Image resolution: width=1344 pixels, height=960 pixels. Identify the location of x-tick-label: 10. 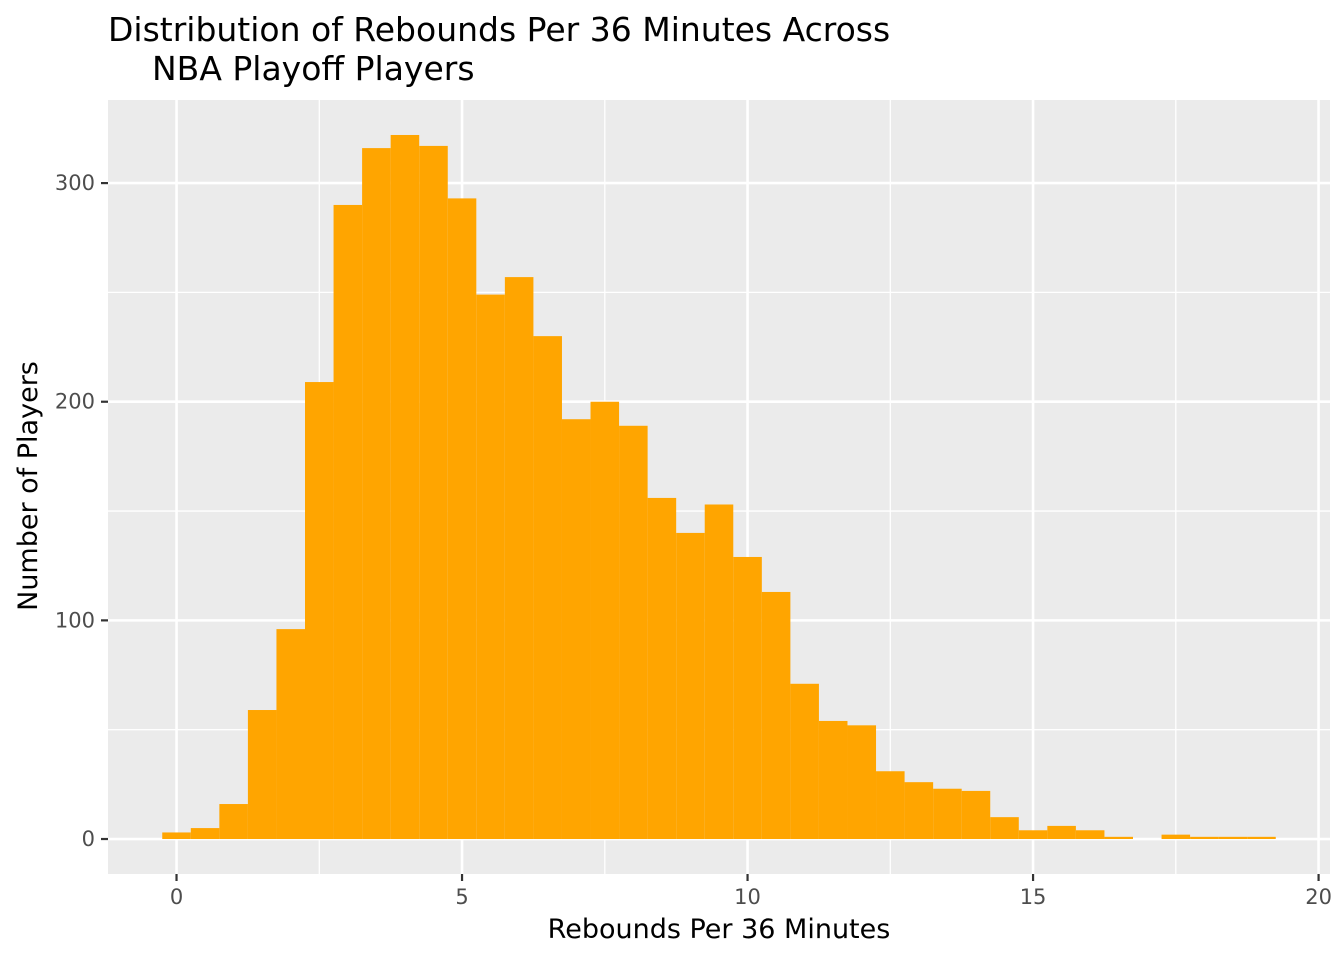
(747, 897).